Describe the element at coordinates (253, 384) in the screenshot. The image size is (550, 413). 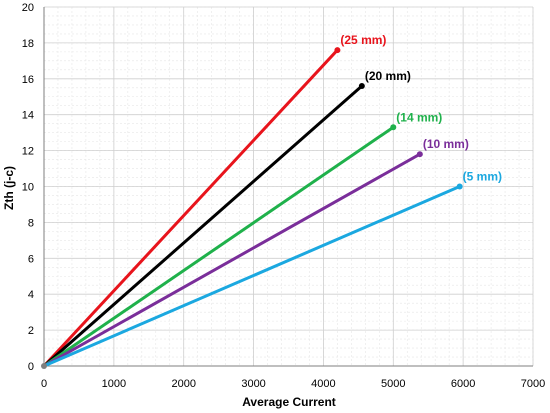
I see `x-tick-label: 3000` at that location.